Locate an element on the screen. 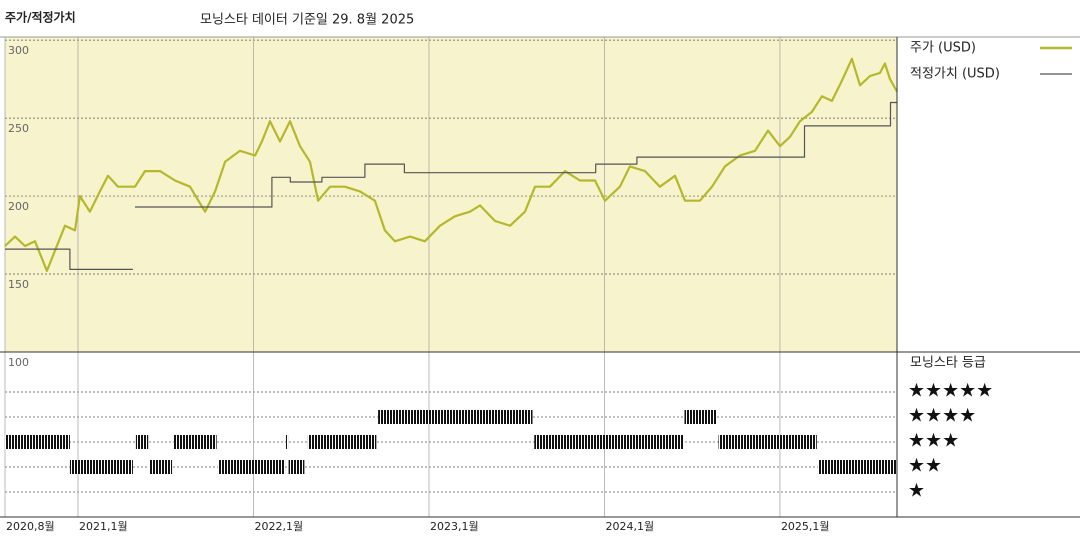 The height and width of the screenshot is (540, 1080). x-tick-label: 2025,1월 is located at coordinates (805, 526).